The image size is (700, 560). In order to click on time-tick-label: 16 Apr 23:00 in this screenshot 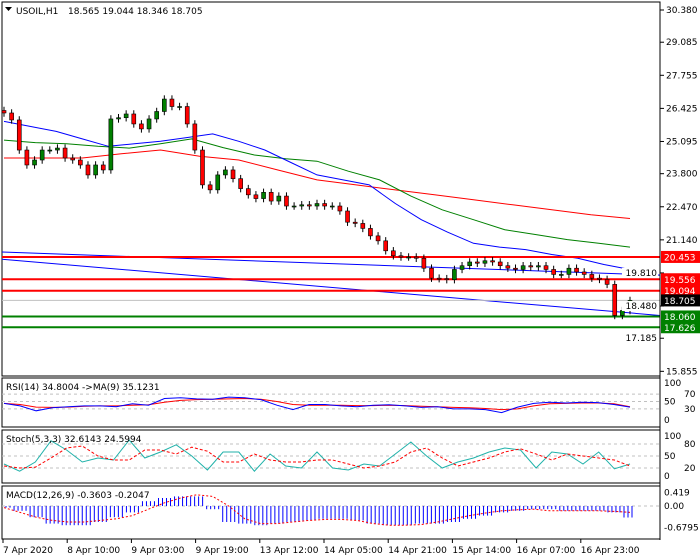, I will do `click(610, 551)`.